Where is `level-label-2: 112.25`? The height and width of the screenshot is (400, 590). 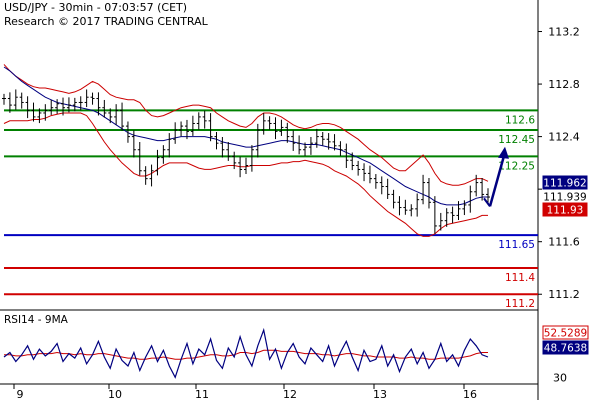 level-label-2: 112.25 is located at coordinates (516, 166).